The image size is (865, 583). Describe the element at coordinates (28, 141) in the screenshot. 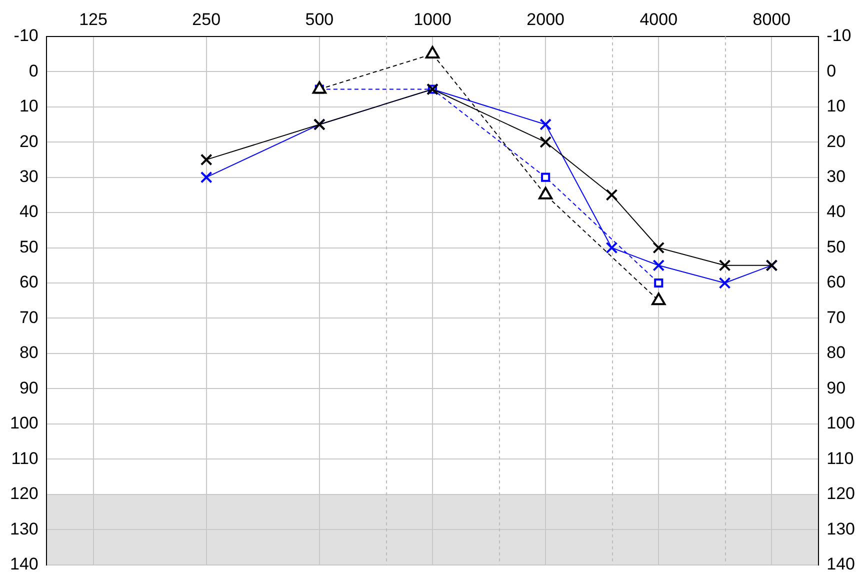

I see `y-tick-label: 20` at that location.